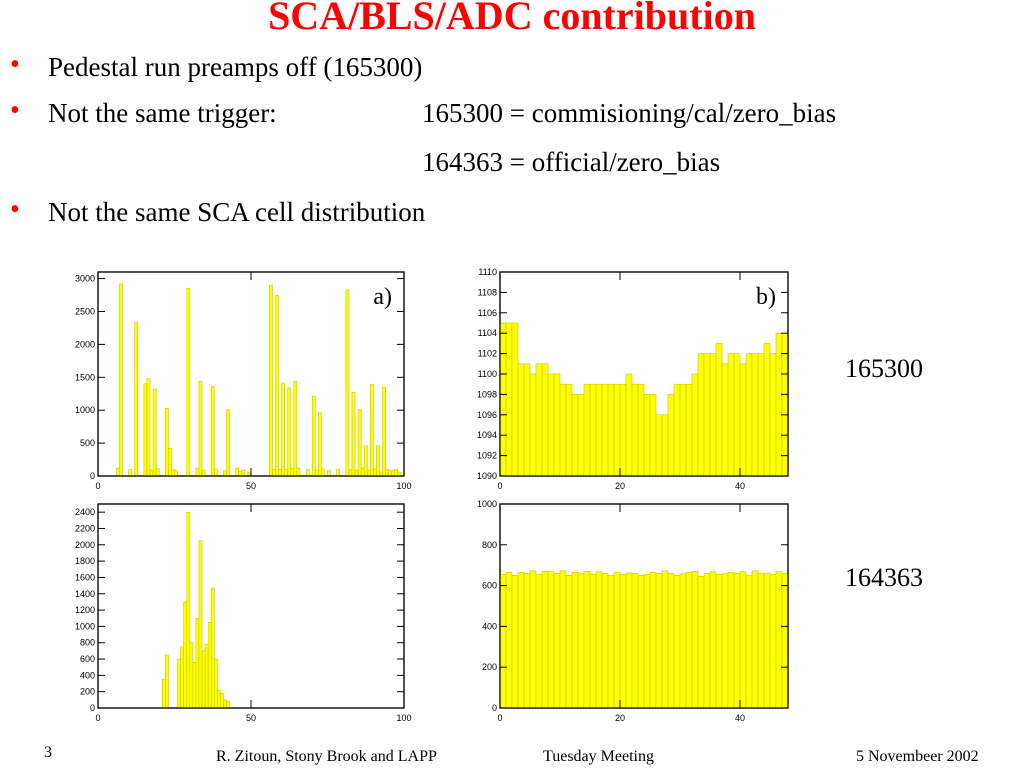  Describe the element at coordinates (487, 476) in the screenshot. I see `y-tick-label: 1090` at that location.